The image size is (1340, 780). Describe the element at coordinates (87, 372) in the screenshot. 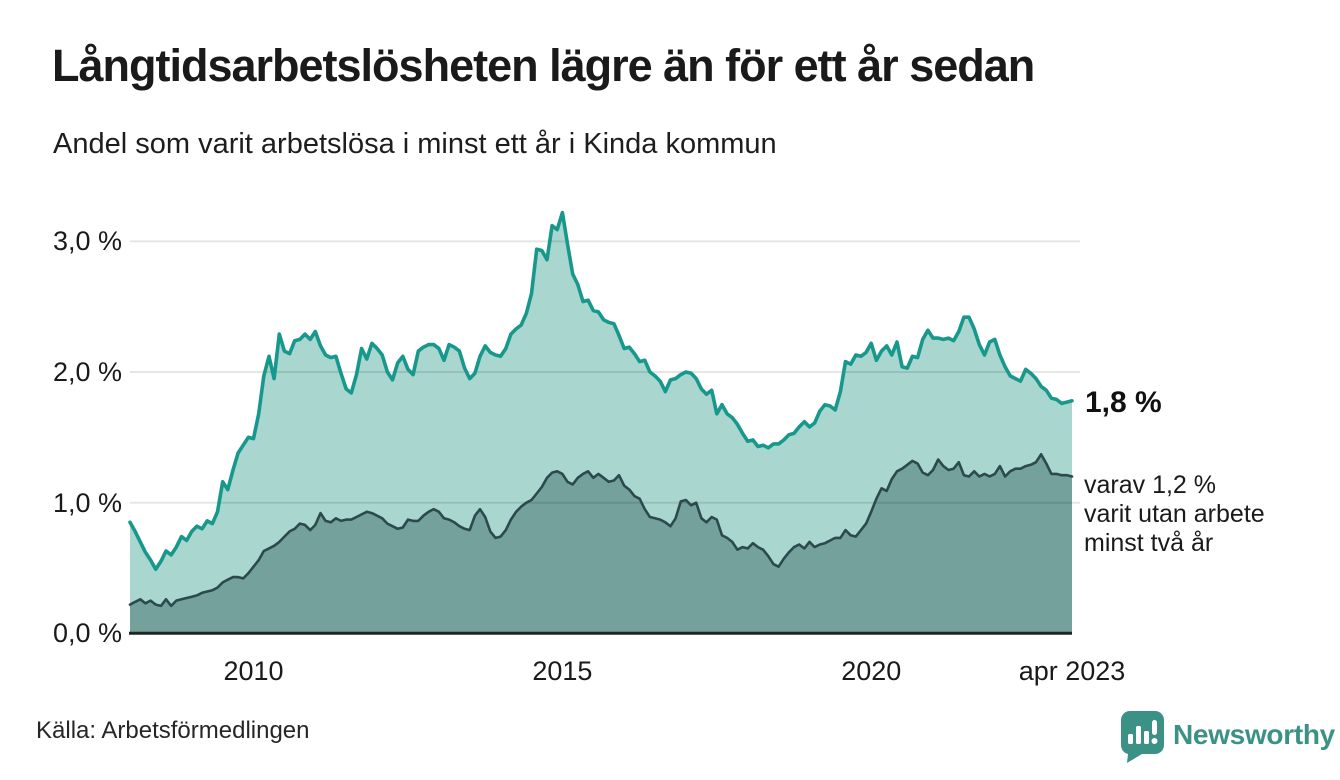

I see `y-tick-label: 2,0 %` at that location.